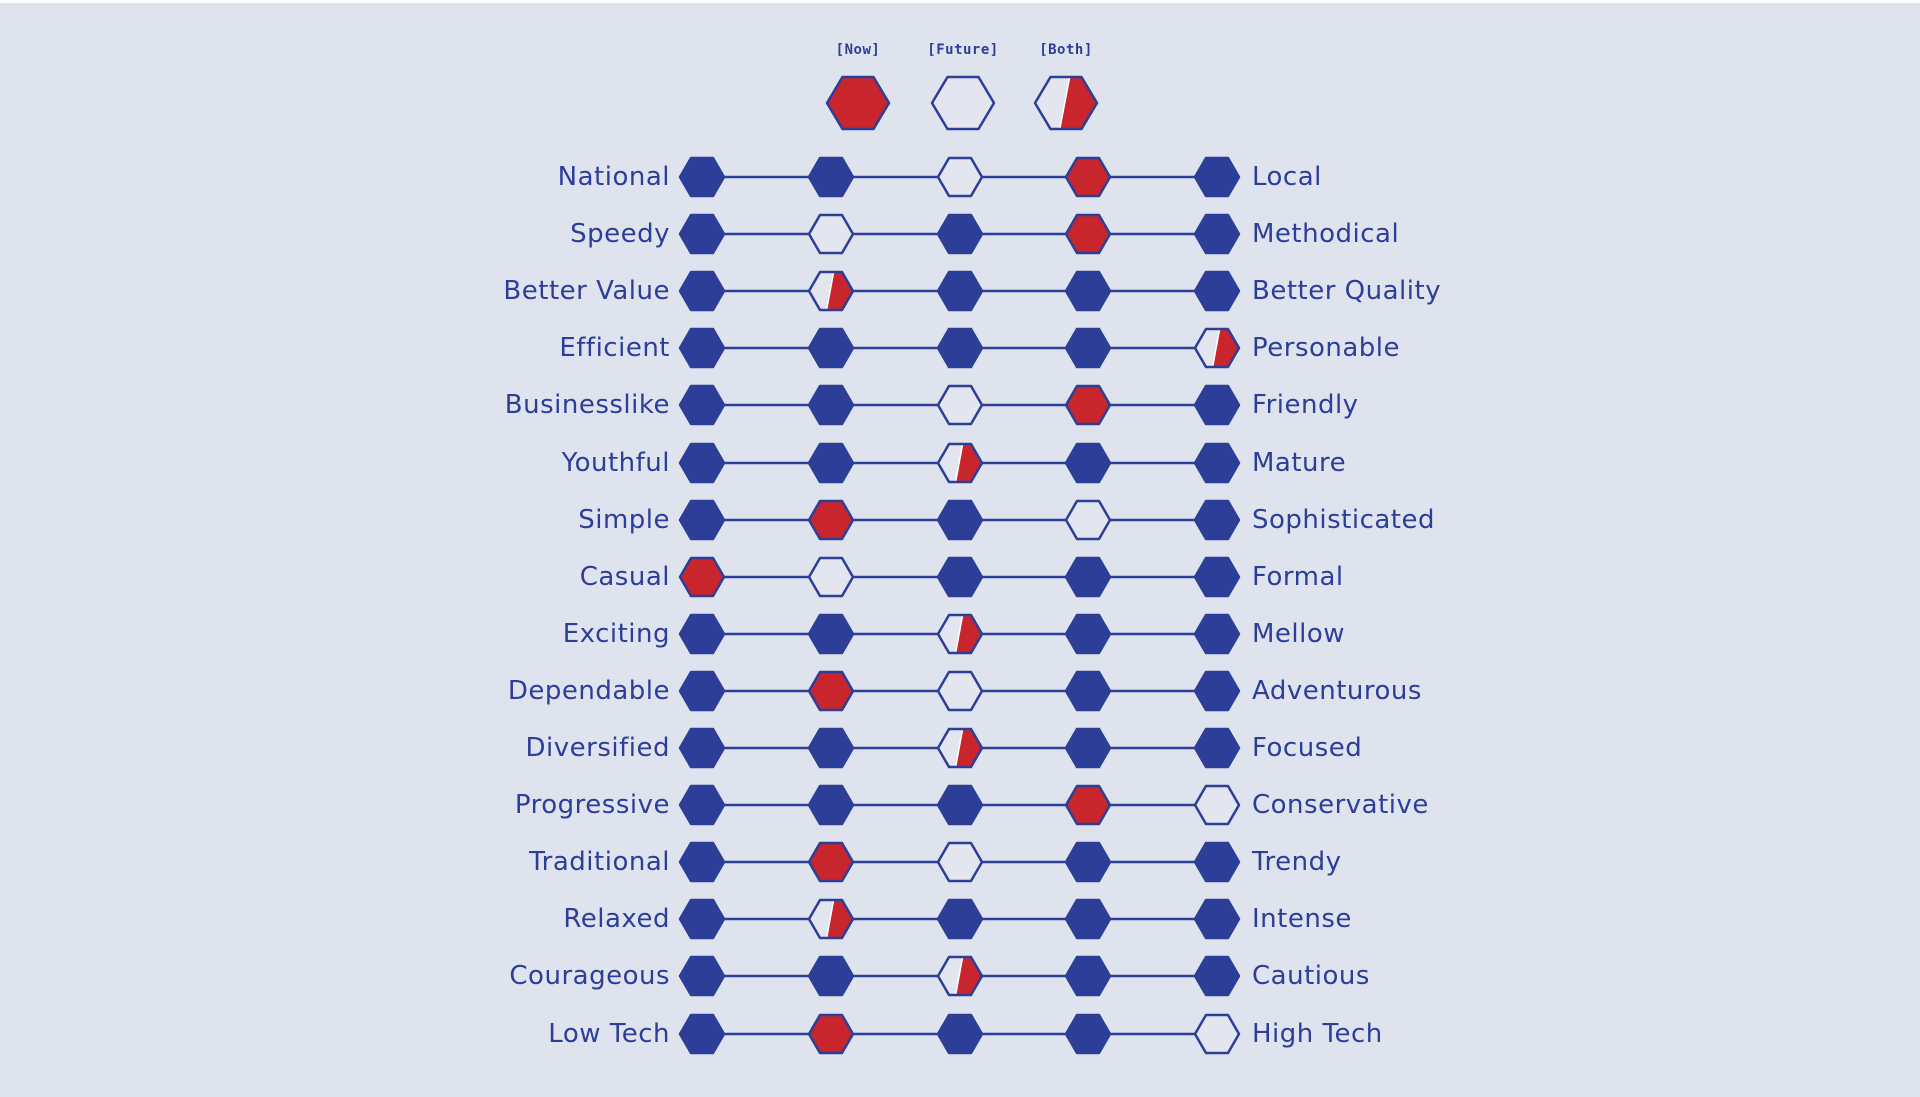 Image resolution: width=1920 pixels, height=1097 pixels. I want to click on pole-label-left: Traditional, so click(599, 862).